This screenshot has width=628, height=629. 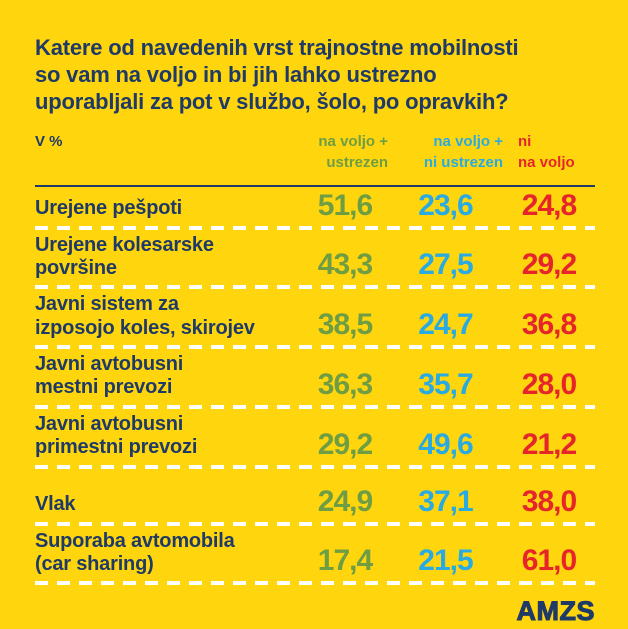 What do you see at coordinates (345, 561) in the screenshot?
I see `value-available-suitable: 17,4` at bounding box center [345, 561].